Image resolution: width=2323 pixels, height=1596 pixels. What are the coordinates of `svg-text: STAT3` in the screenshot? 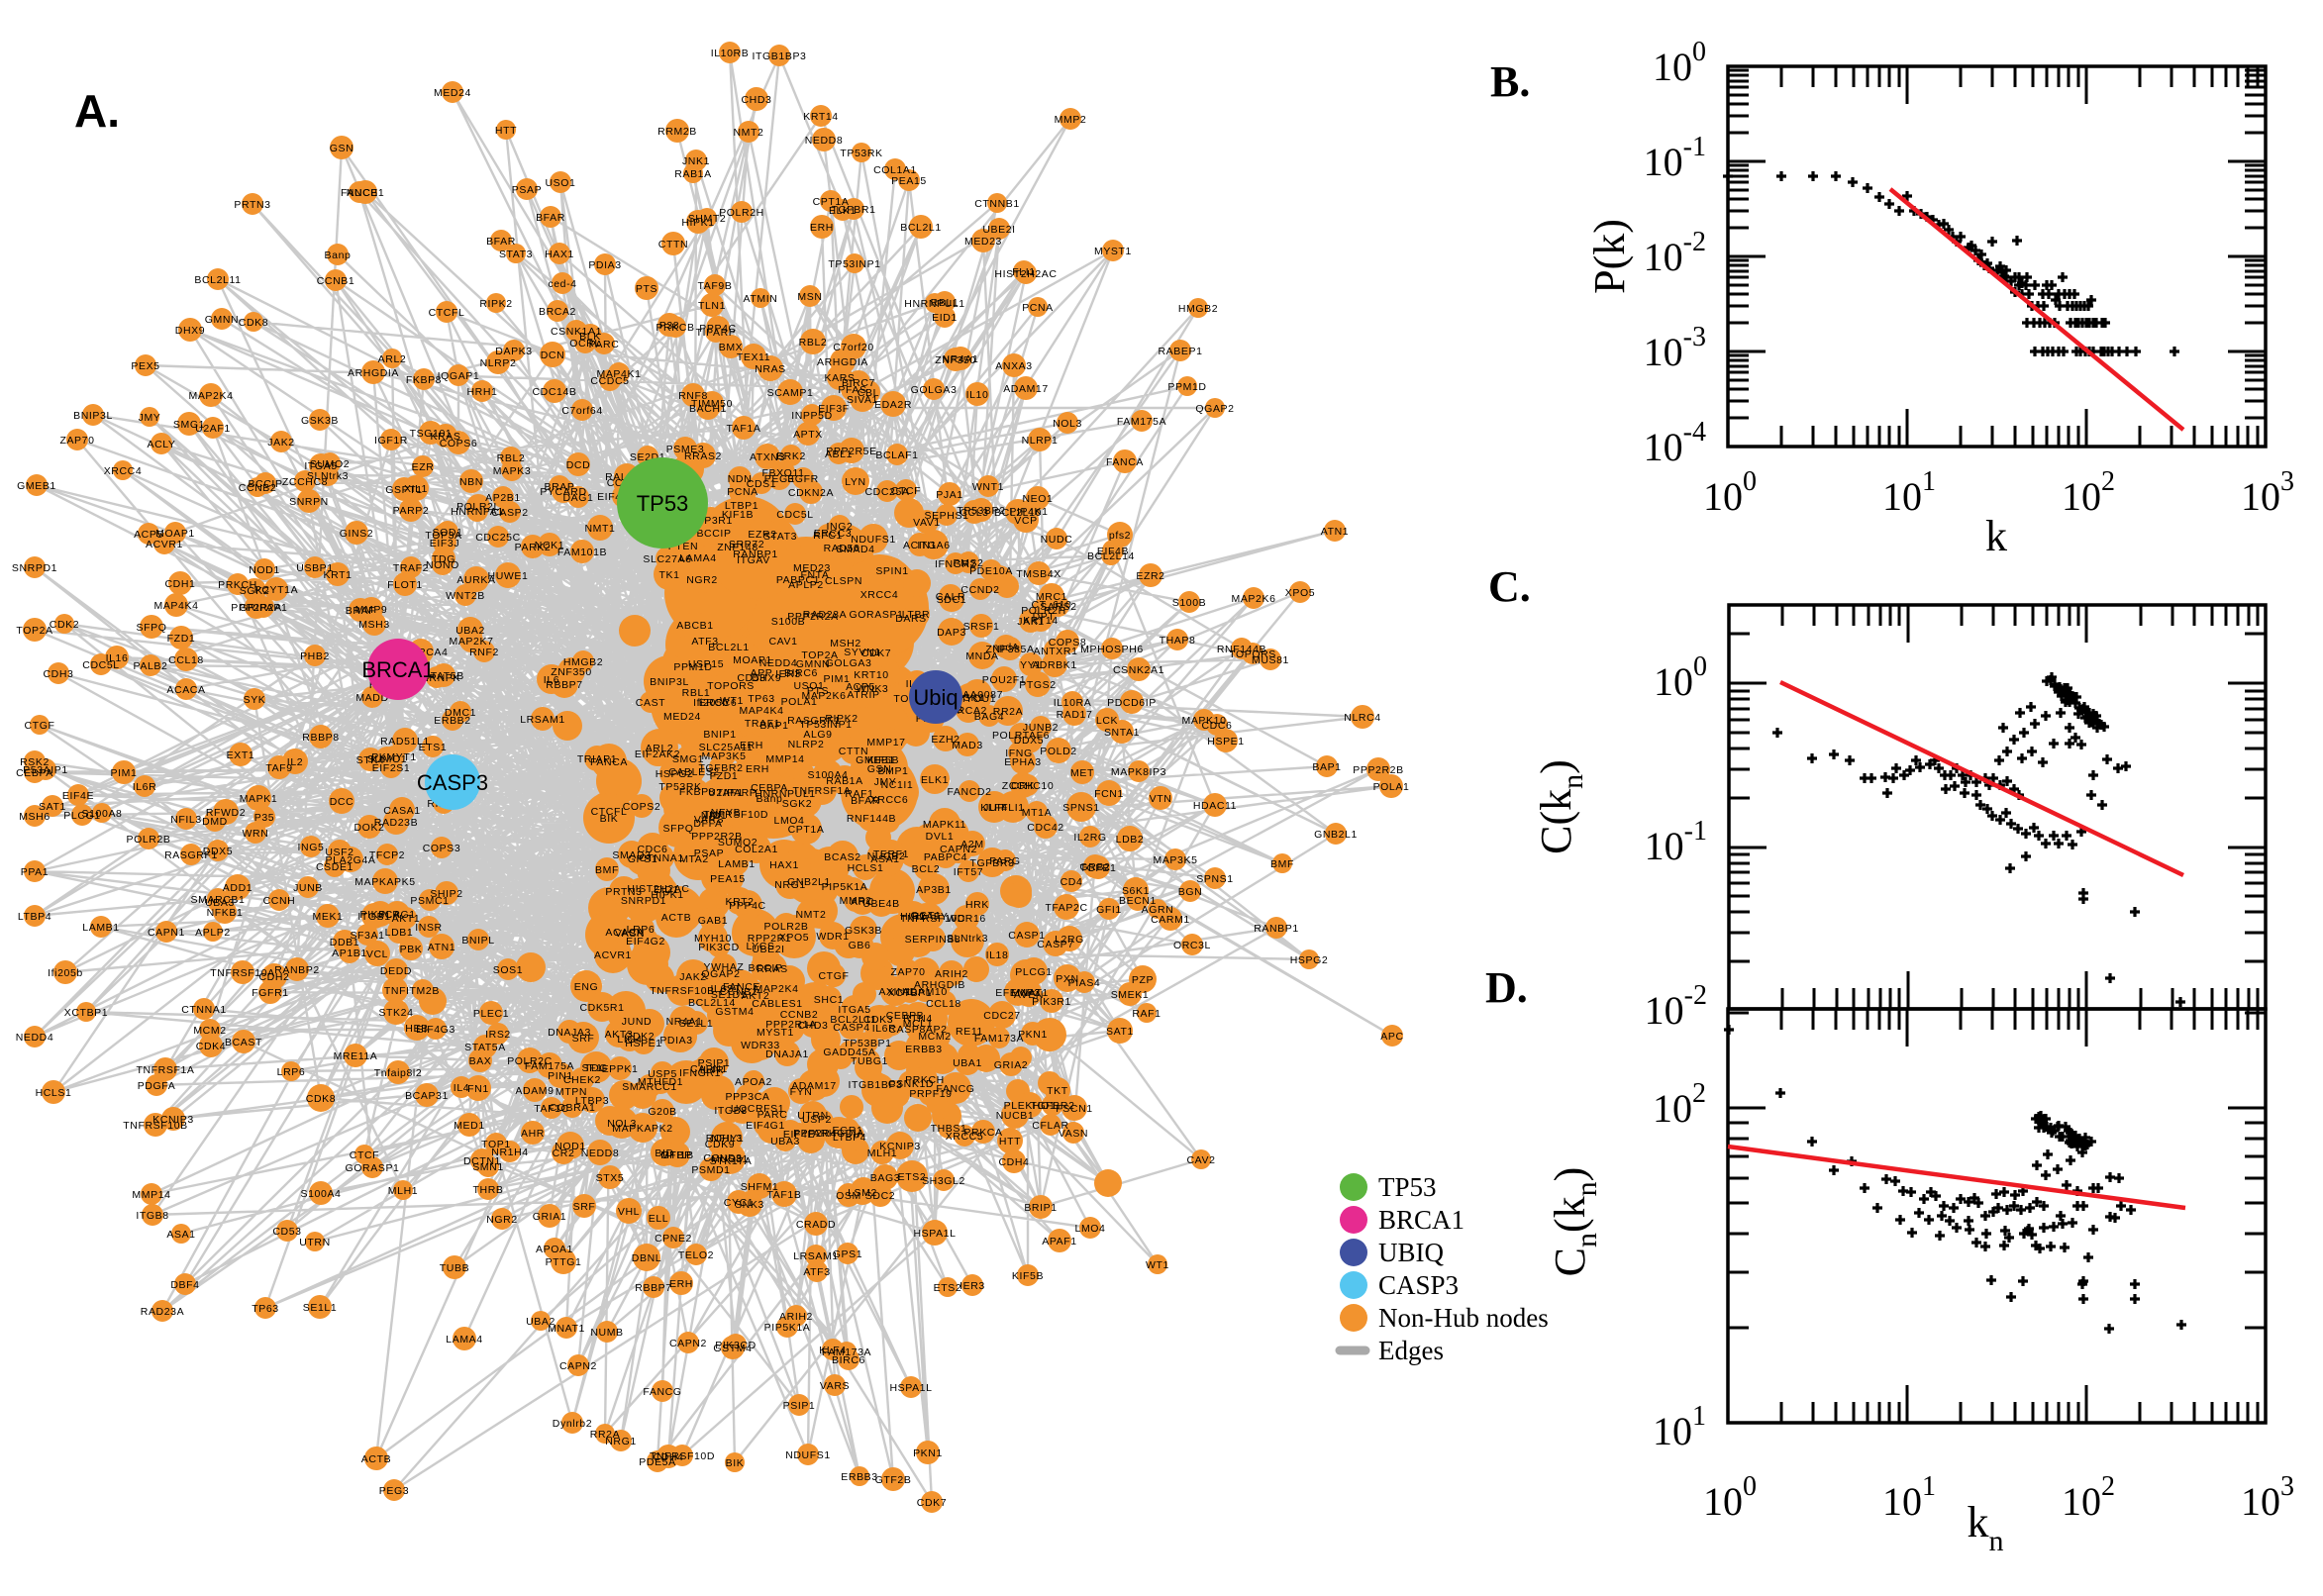 It's located at (516, 254).